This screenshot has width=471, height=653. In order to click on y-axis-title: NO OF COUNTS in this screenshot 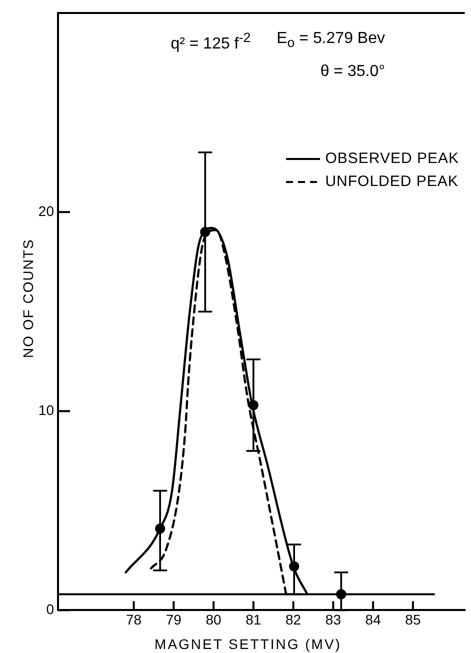, I will do `click(28, 298)`.